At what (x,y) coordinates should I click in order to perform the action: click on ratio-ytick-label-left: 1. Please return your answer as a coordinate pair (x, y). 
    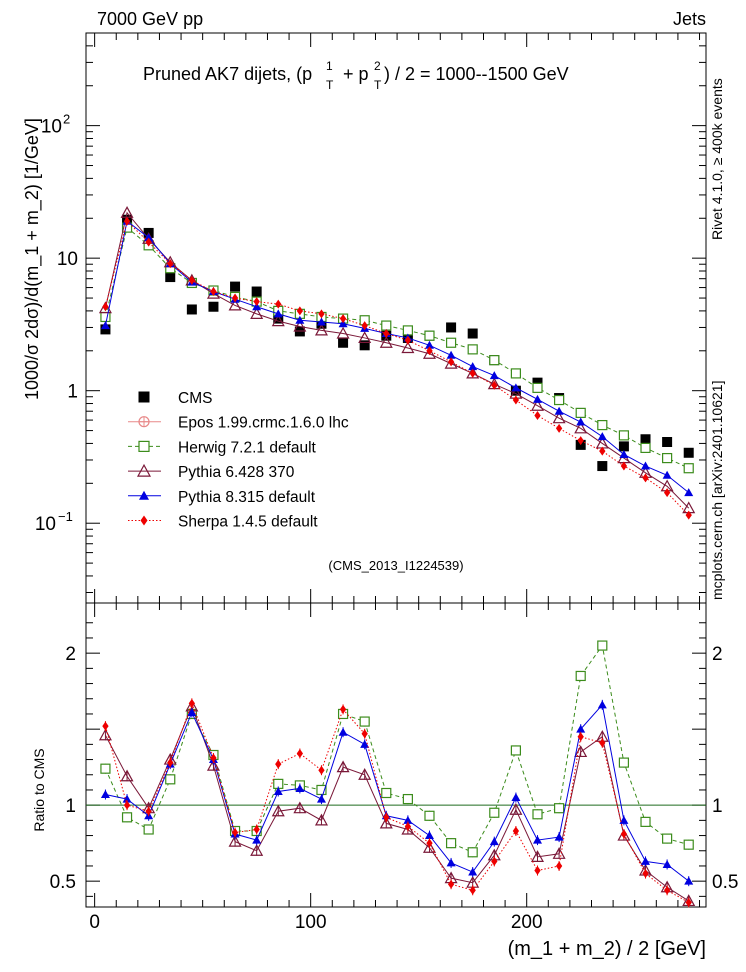
    Looking at the image, I should click on (70, 806).